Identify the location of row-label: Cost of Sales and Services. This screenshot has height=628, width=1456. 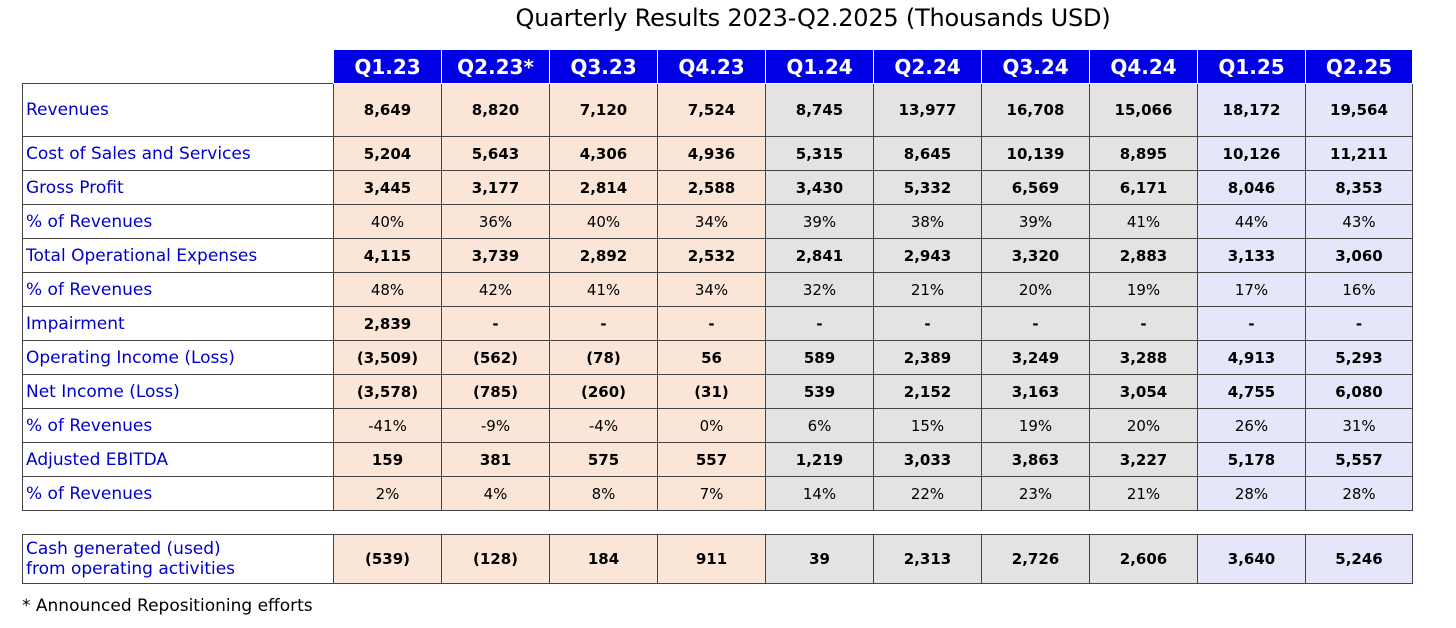
(178, 153).